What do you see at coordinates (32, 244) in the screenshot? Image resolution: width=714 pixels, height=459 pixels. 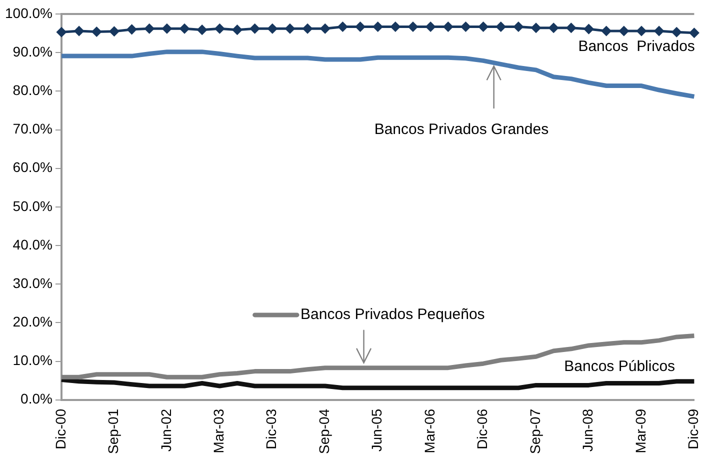 I see `y-tick-label: 40.0%` at bounding box center [32, 244].